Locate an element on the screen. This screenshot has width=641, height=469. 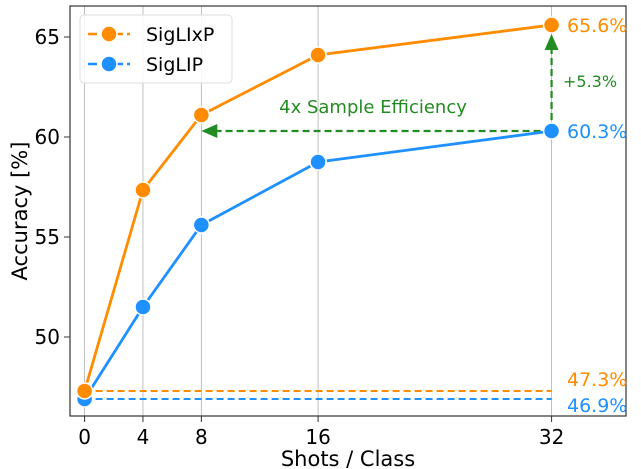
end-value-label: 60.3% is located at coordinates (597, 132).